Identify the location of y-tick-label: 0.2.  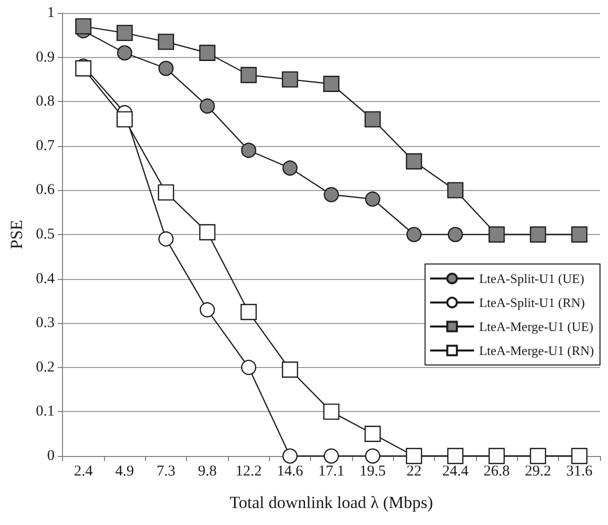
(45, 367).